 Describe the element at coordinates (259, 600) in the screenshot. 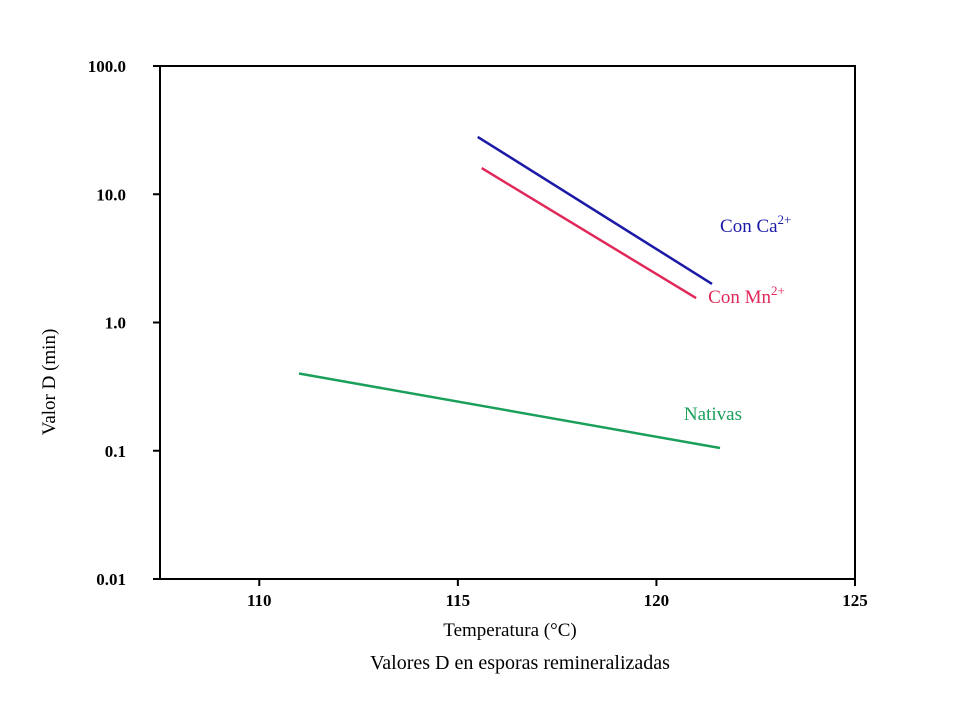

I see `x-tick-label: 110` at that location.